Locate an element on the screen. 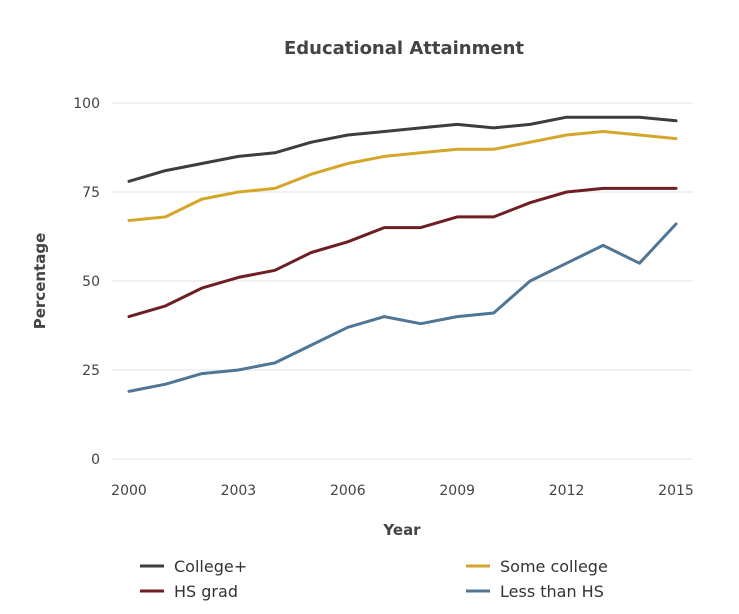  x-tick-label: 2003 is located at coordinates (239, 491).